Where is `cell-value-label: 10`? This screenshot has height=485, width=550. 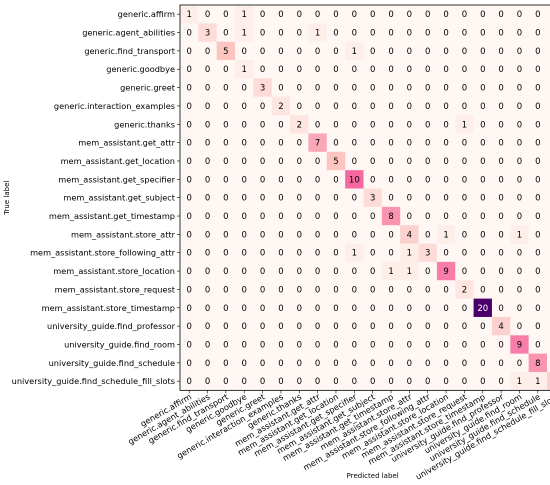 cell-value-label: 10 is located at coordinates (354, 180).